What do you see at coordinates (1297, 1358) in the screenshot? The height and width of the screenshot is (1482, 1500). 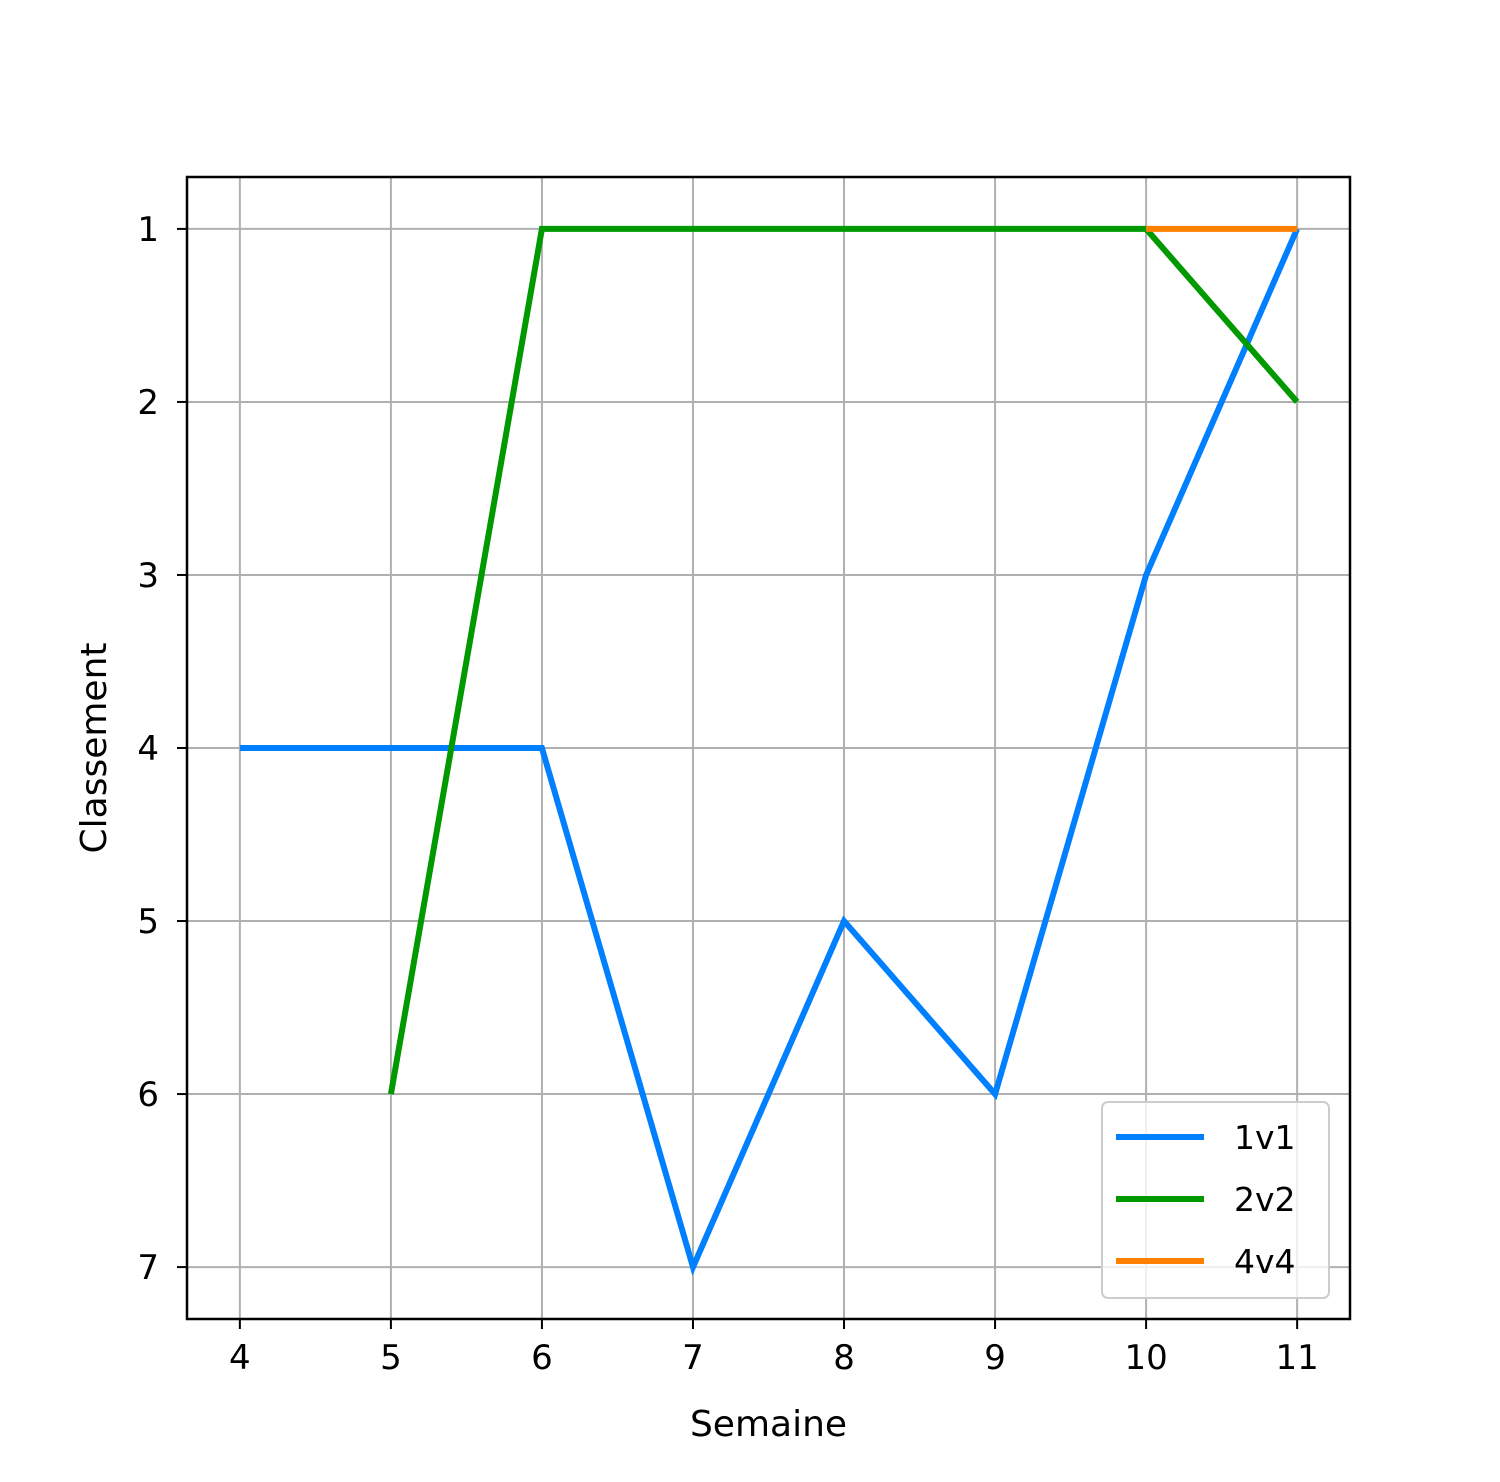 I see `x-tick-label: 11` at bounding box center [1297, 1358].